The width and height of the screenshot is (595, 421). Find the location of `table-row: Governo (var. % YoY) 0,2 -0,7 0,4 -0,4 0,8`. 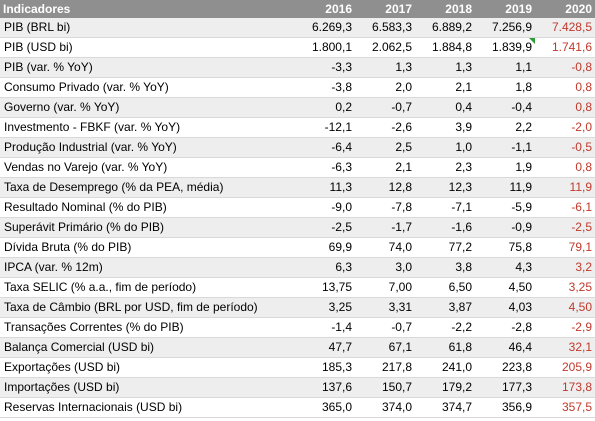

table-row: Governo (var. % YoY) 0,2 -0,7 0,4 -0,4 0,8 is located at coordinates (297, 107).